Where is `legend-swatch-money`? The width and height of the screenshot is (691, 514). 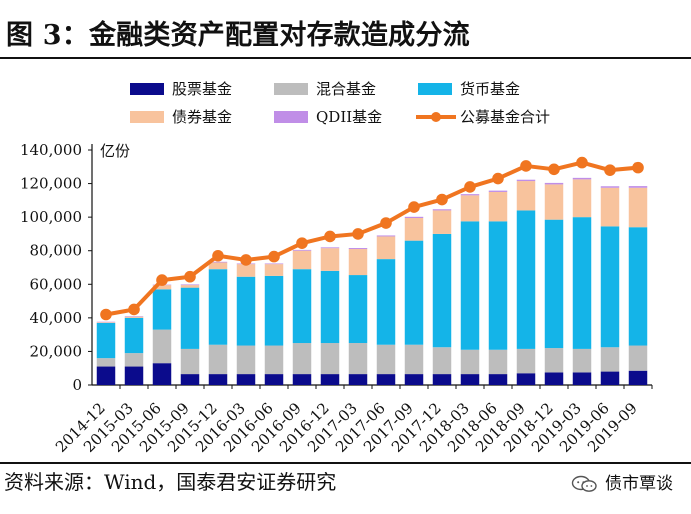 legend-swatch-money is located at coordinates (435, 89).